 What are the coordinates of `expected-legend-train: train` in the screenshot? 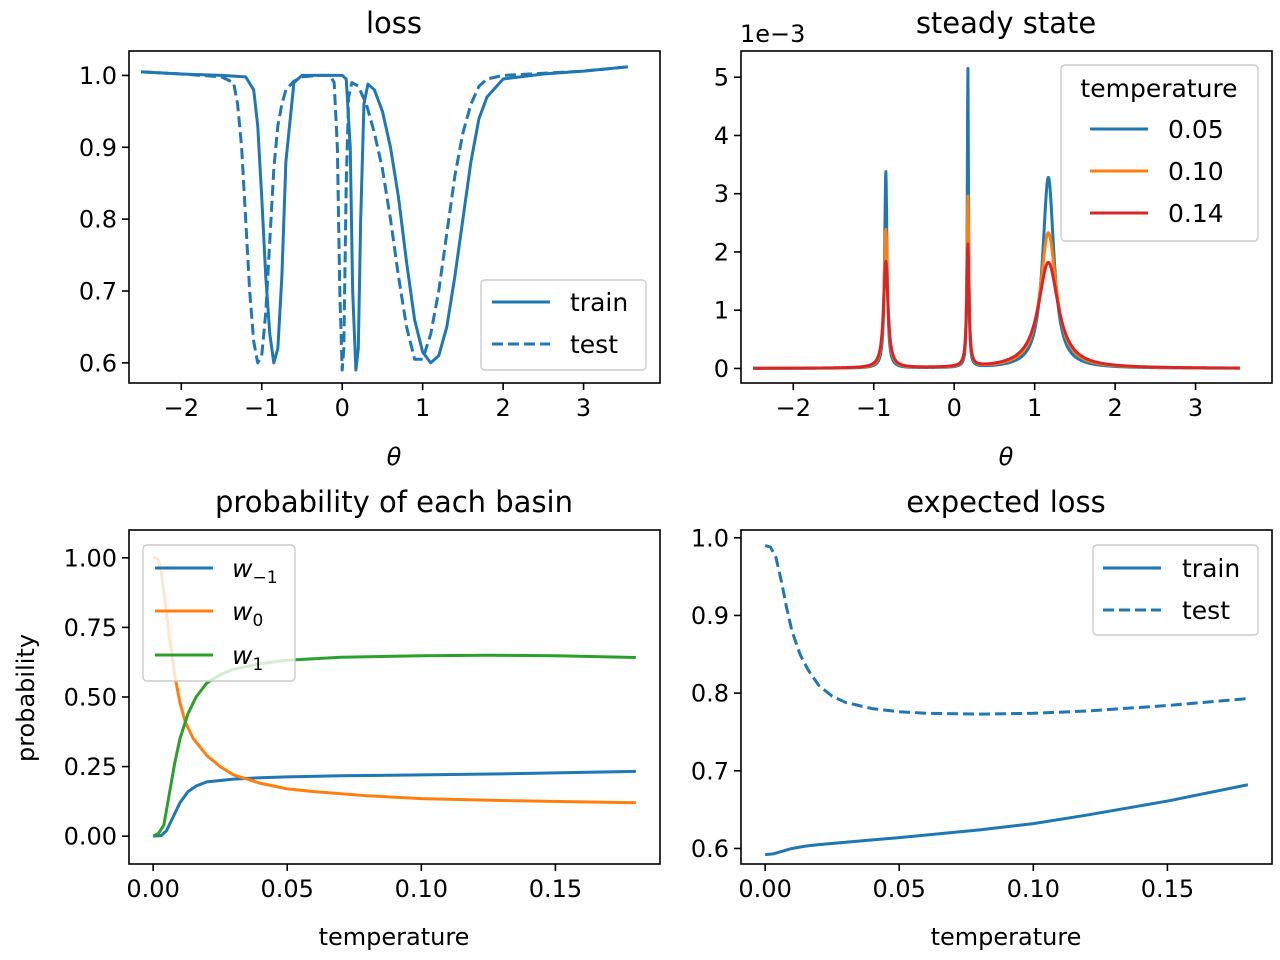 It's located at (1211, 568).